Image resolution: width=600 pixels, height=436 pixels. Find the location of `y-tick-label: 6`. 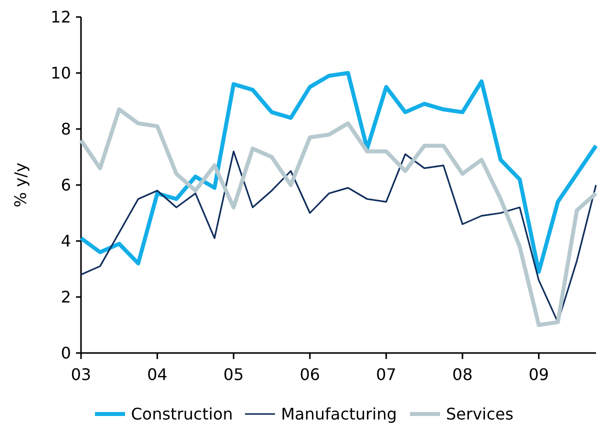

y-tick-label: 6 is located at coordinates (65, 185).